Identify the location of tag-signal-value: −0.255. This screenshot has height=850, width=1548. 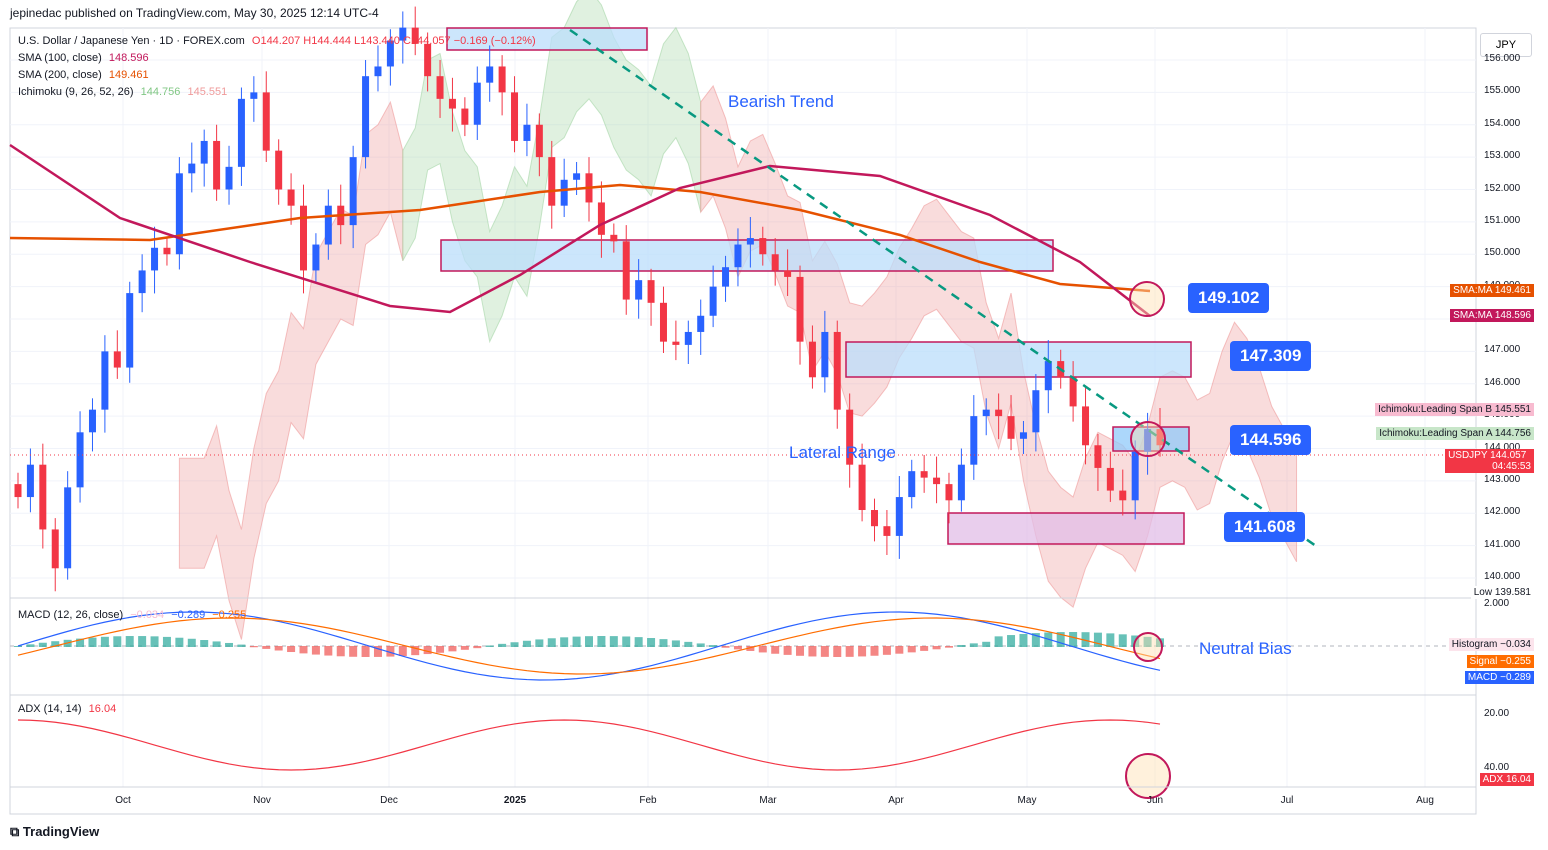
(1515, 661).